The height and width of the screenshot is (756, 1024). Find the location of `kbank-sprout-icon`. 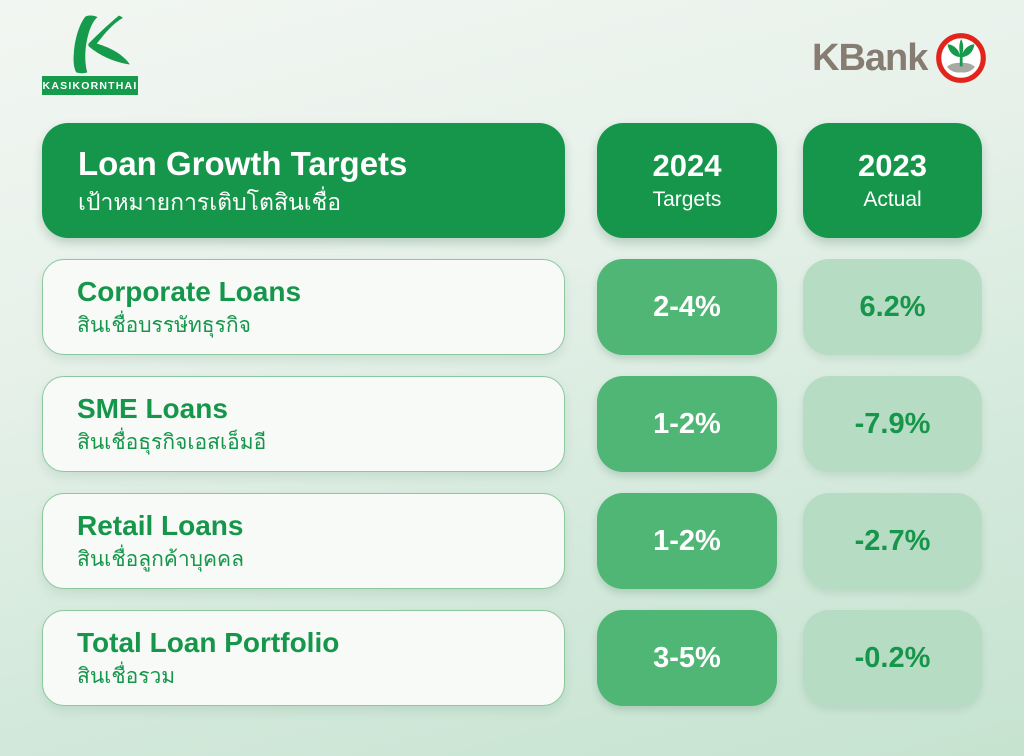

kbank-sprout-icon is located at coordinates (961, 58).